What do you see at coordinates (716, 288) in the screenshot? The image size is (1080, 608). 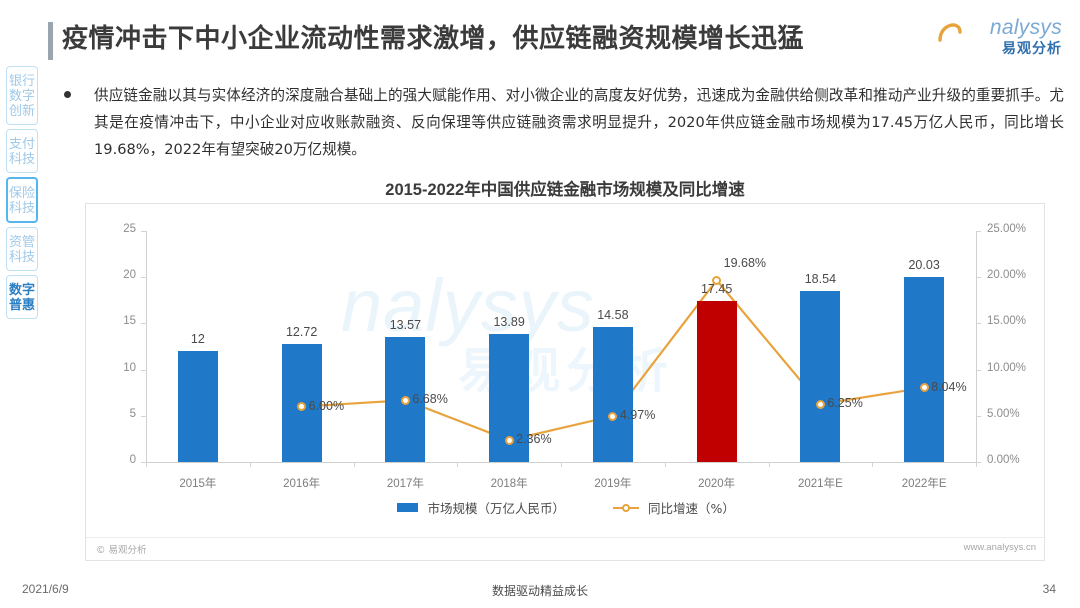 I see `bar-value-label: 17.45` at bounding box center [716, 288].